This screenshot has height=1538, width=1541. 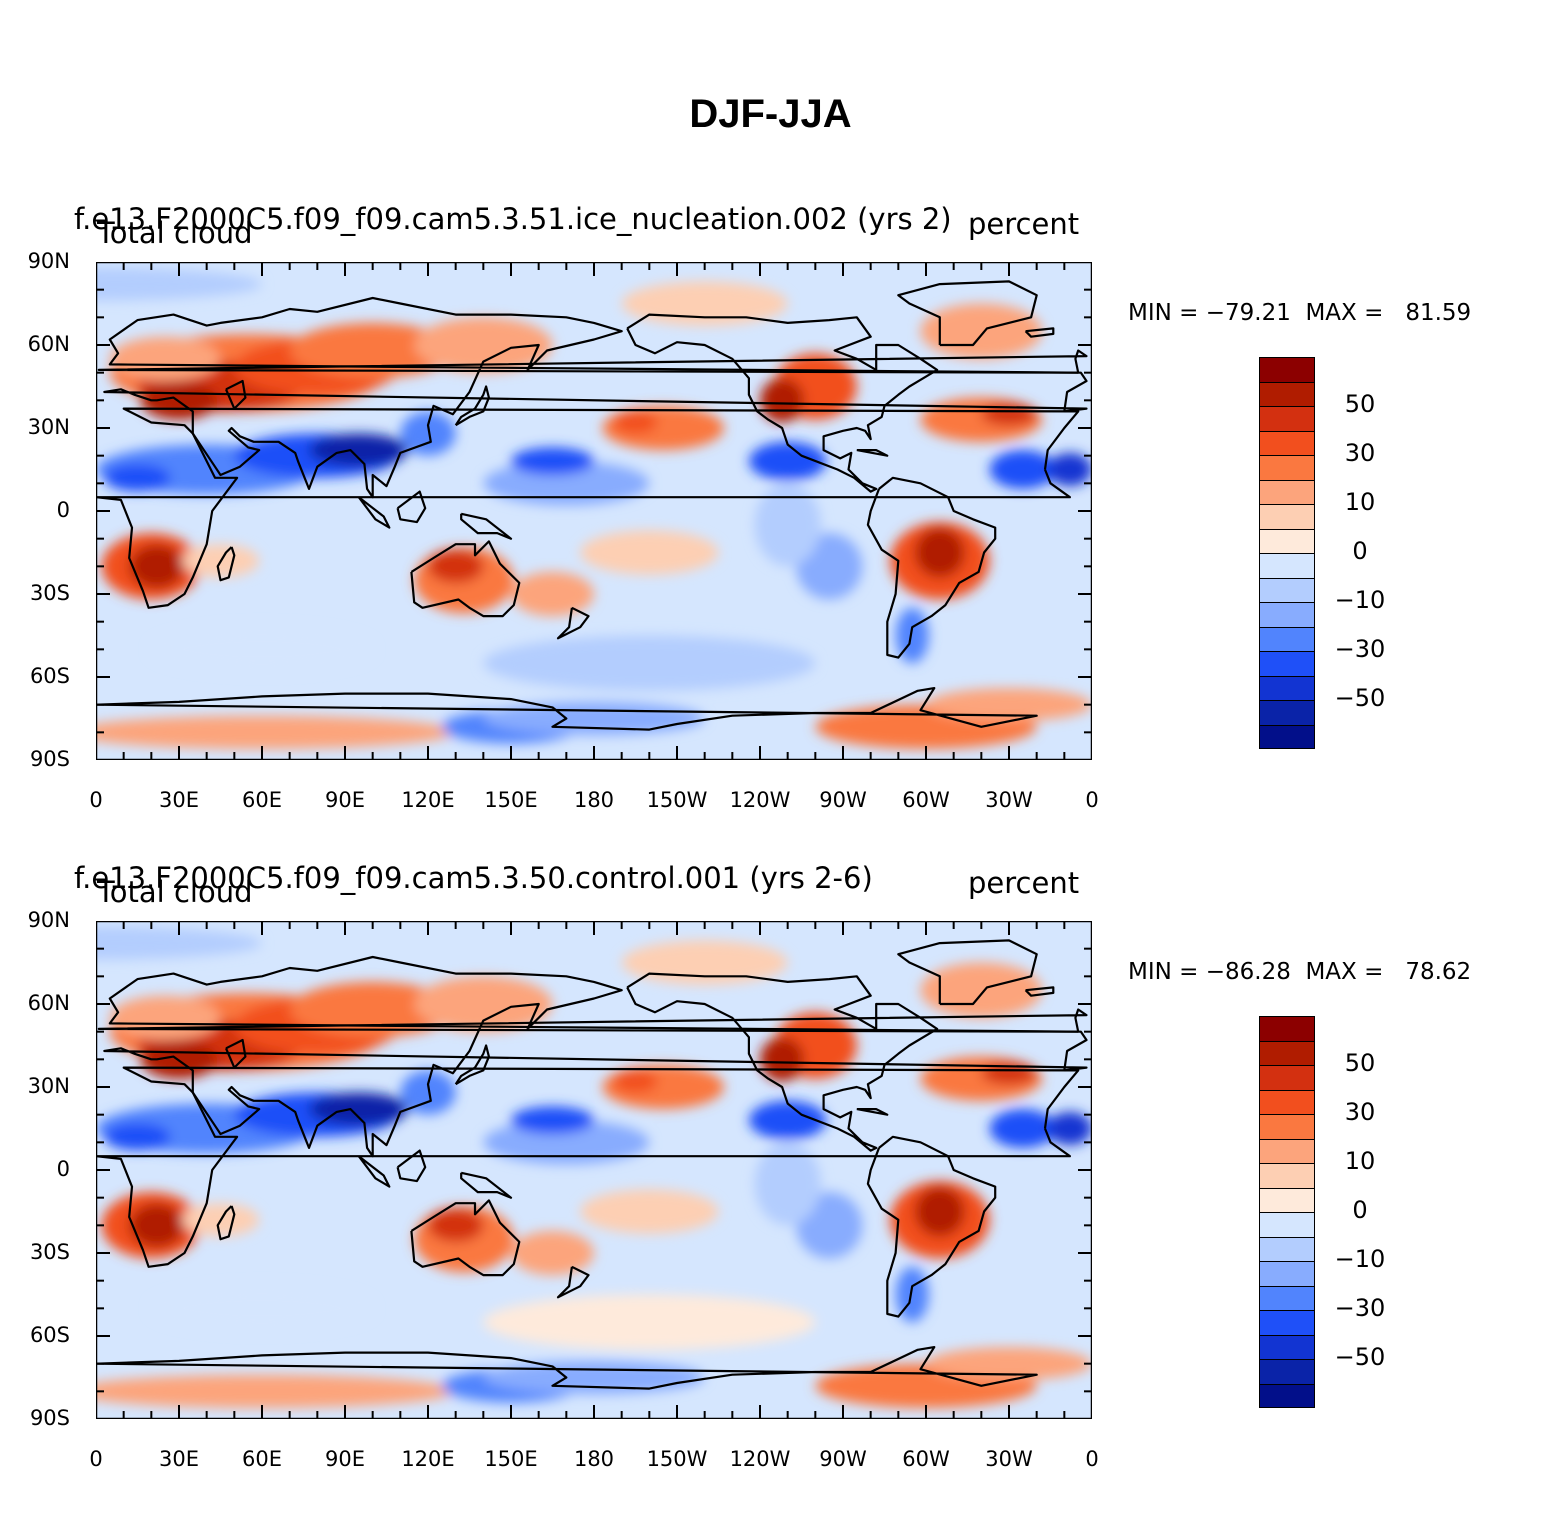 What do you see at coordinates (49, 1335) in the screenshot?
I see `lat-label: 60S` at bounding box center [49, 1335].